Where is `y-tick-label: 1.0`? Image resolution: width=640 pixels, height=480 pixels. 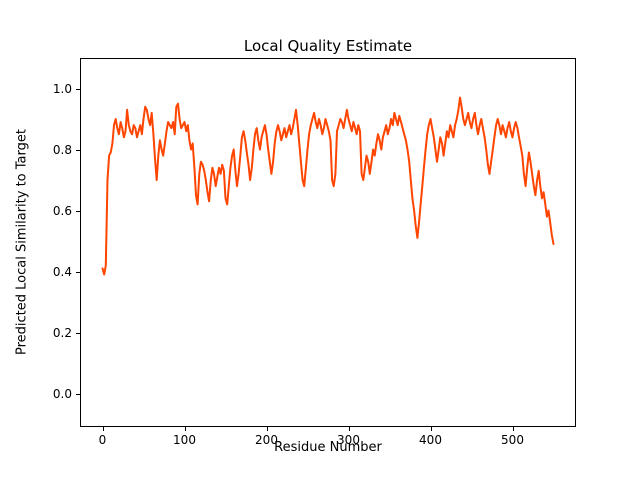 y-tick-label: 1.0 is located at coordinates (62, 88).